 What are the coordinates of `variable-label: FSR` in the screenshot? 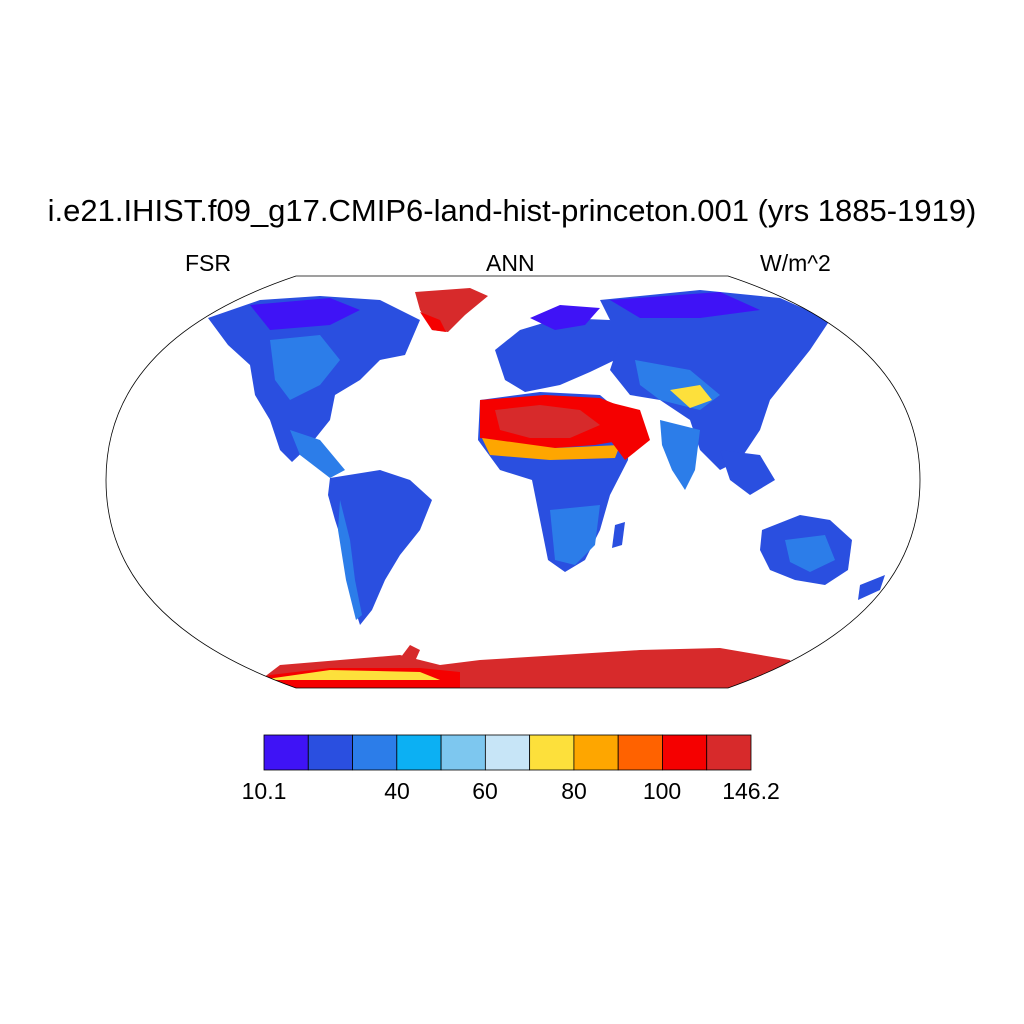 It's located at (208, 263).